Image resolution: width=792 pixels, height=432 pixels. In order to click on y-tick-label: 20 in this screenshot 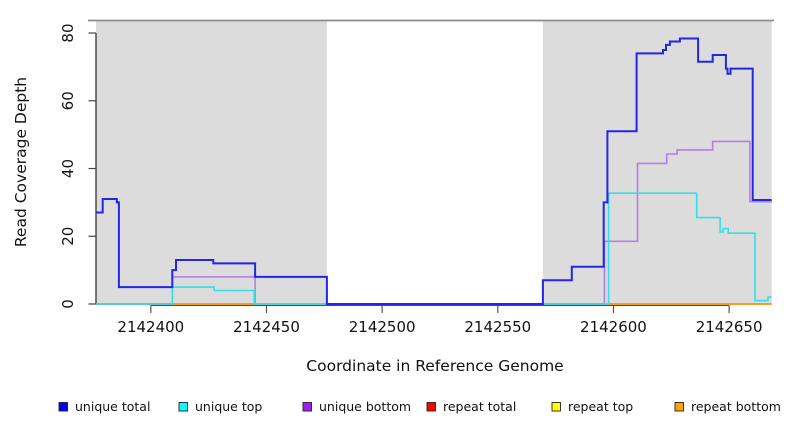, I will do `click(68, 236)`.